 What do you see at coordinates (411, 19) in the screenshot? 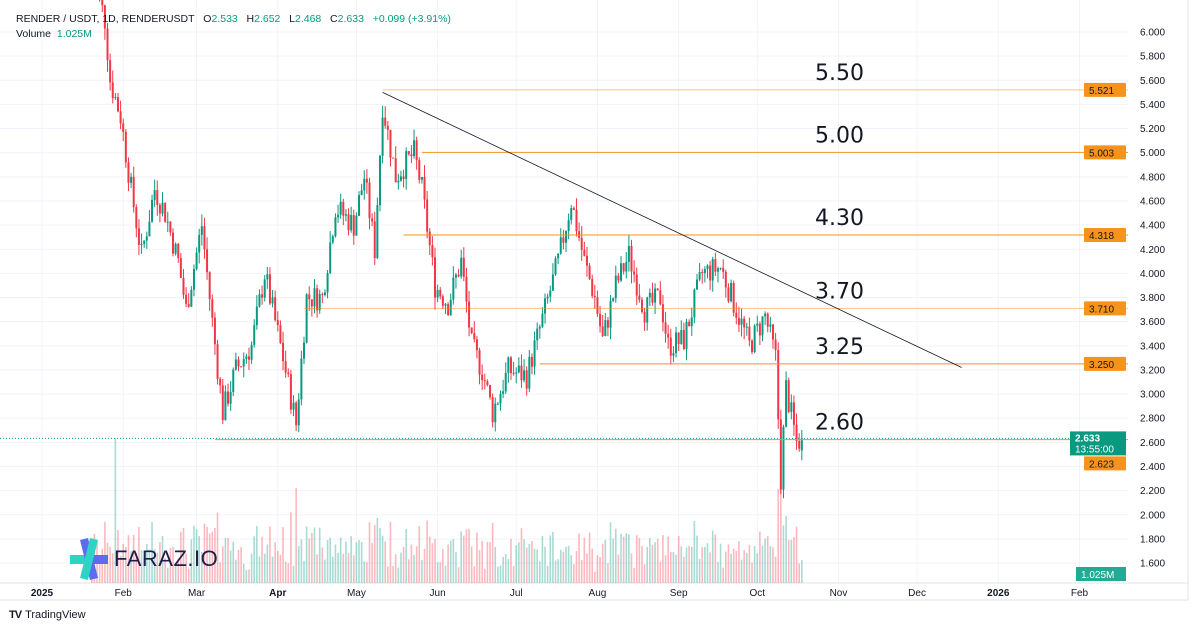
I see `change-value: +0.099 (+3.91%)` at bounding box center [411, 19].